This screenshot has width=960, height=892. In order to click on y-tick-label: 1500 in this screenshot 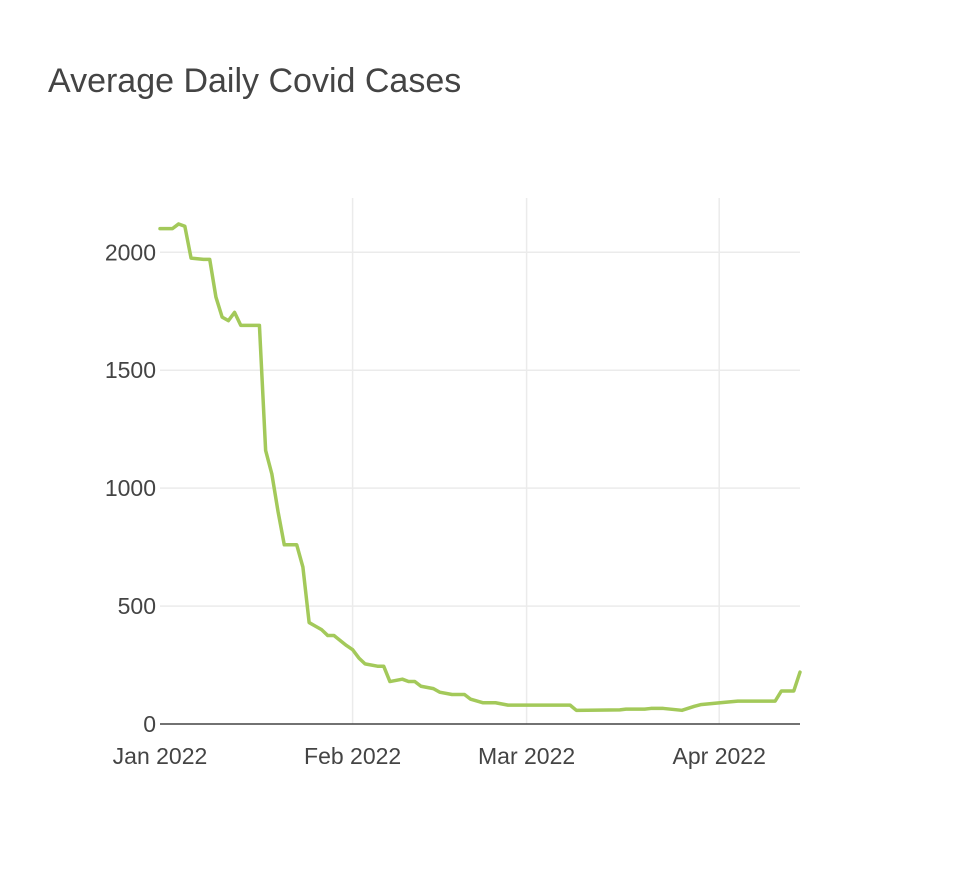, I will do `click(130, 370)`.